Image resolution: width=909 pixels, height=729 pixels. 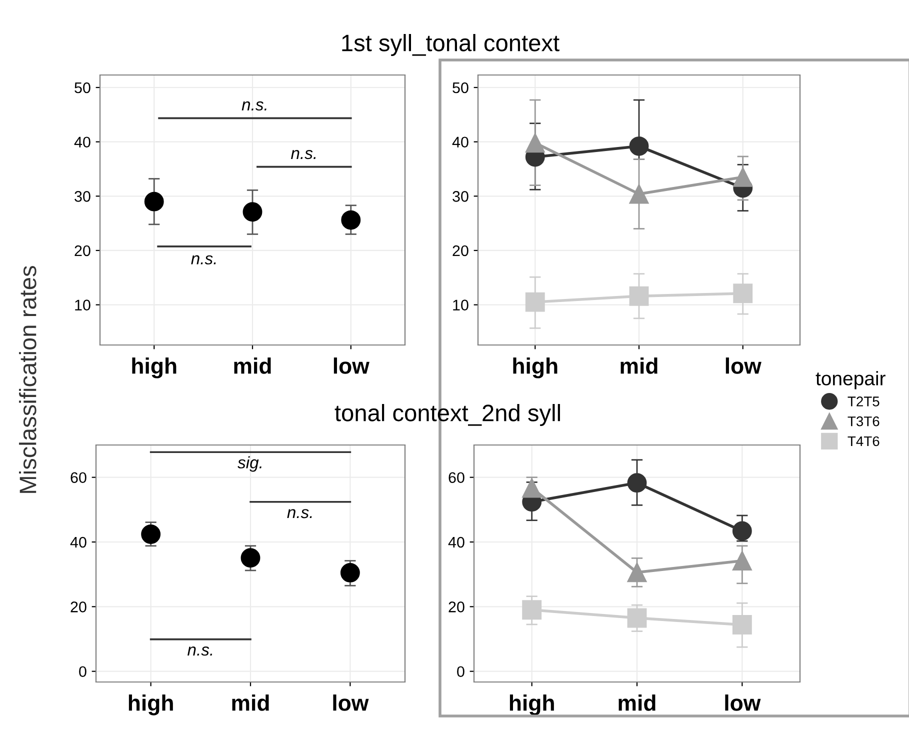 What do you see at coordinates (451, 45) in the screenshot?
I see `chart-title: 1st syll_tonal context` at bounding box center [451, 45].